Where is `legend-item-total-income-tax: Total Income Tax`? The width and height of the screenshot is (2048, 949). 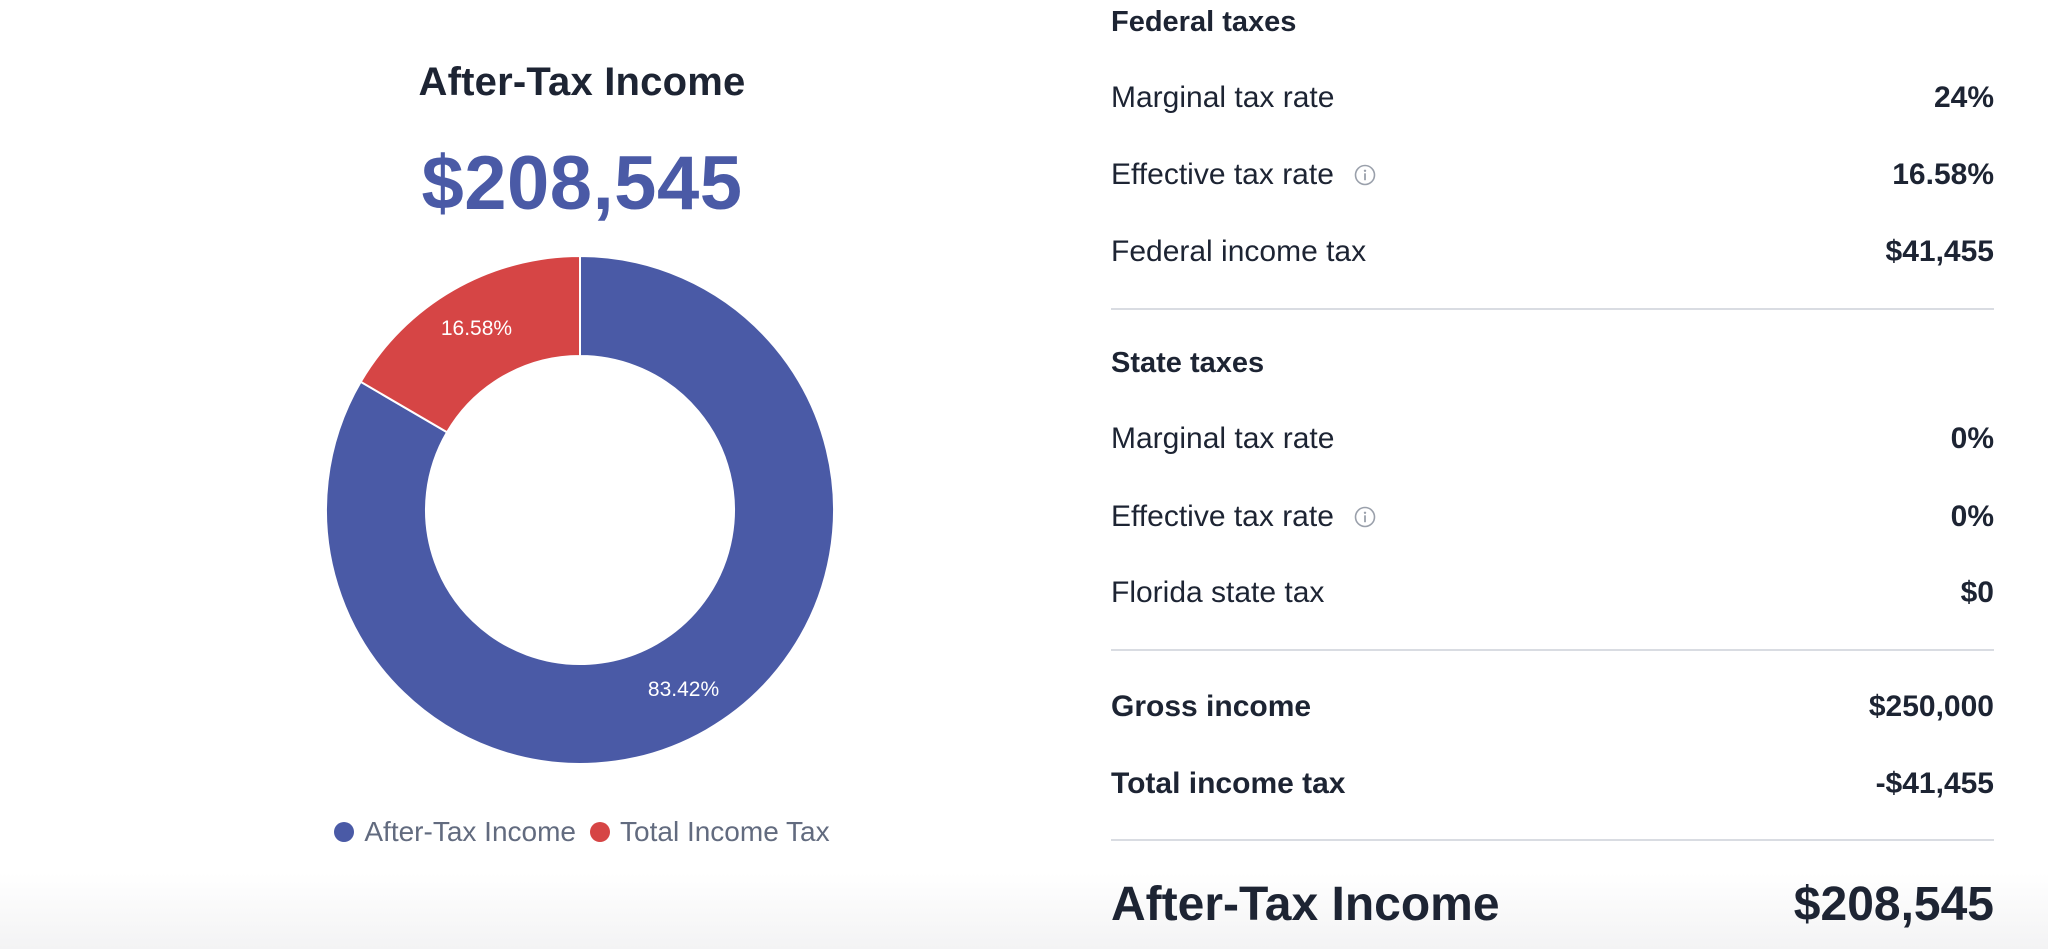
legend-item-total-income-tax: Total Income Tax is located at coordinates (710, 832).